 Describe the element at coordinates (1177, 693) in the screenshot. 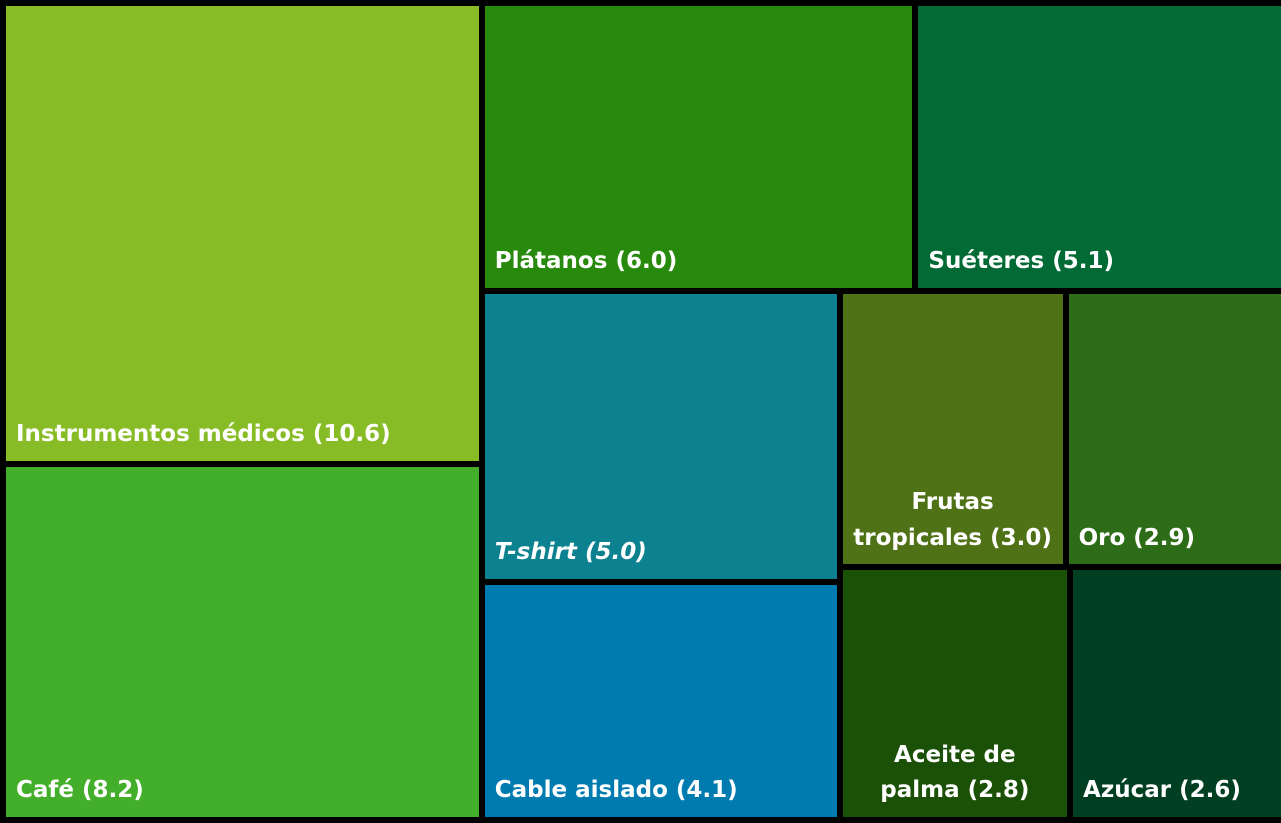

I see `treemap-tile: Azúcar (2.6)` at that location.